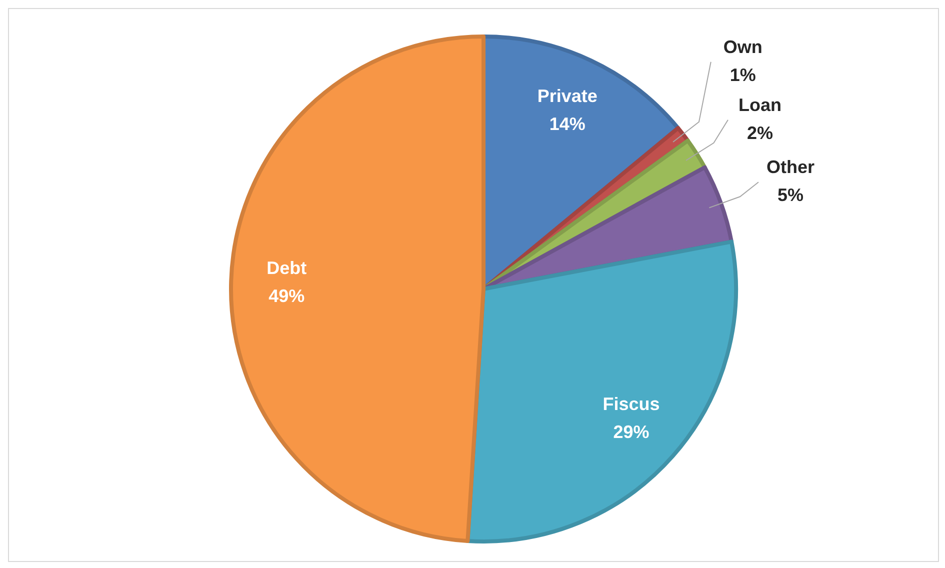 The width and height of the screenshot is (945, 568). What do you see at coordinates (567, 124) in the screenshot?
I see `data-label: 14%` at bounding box center [567, 124].